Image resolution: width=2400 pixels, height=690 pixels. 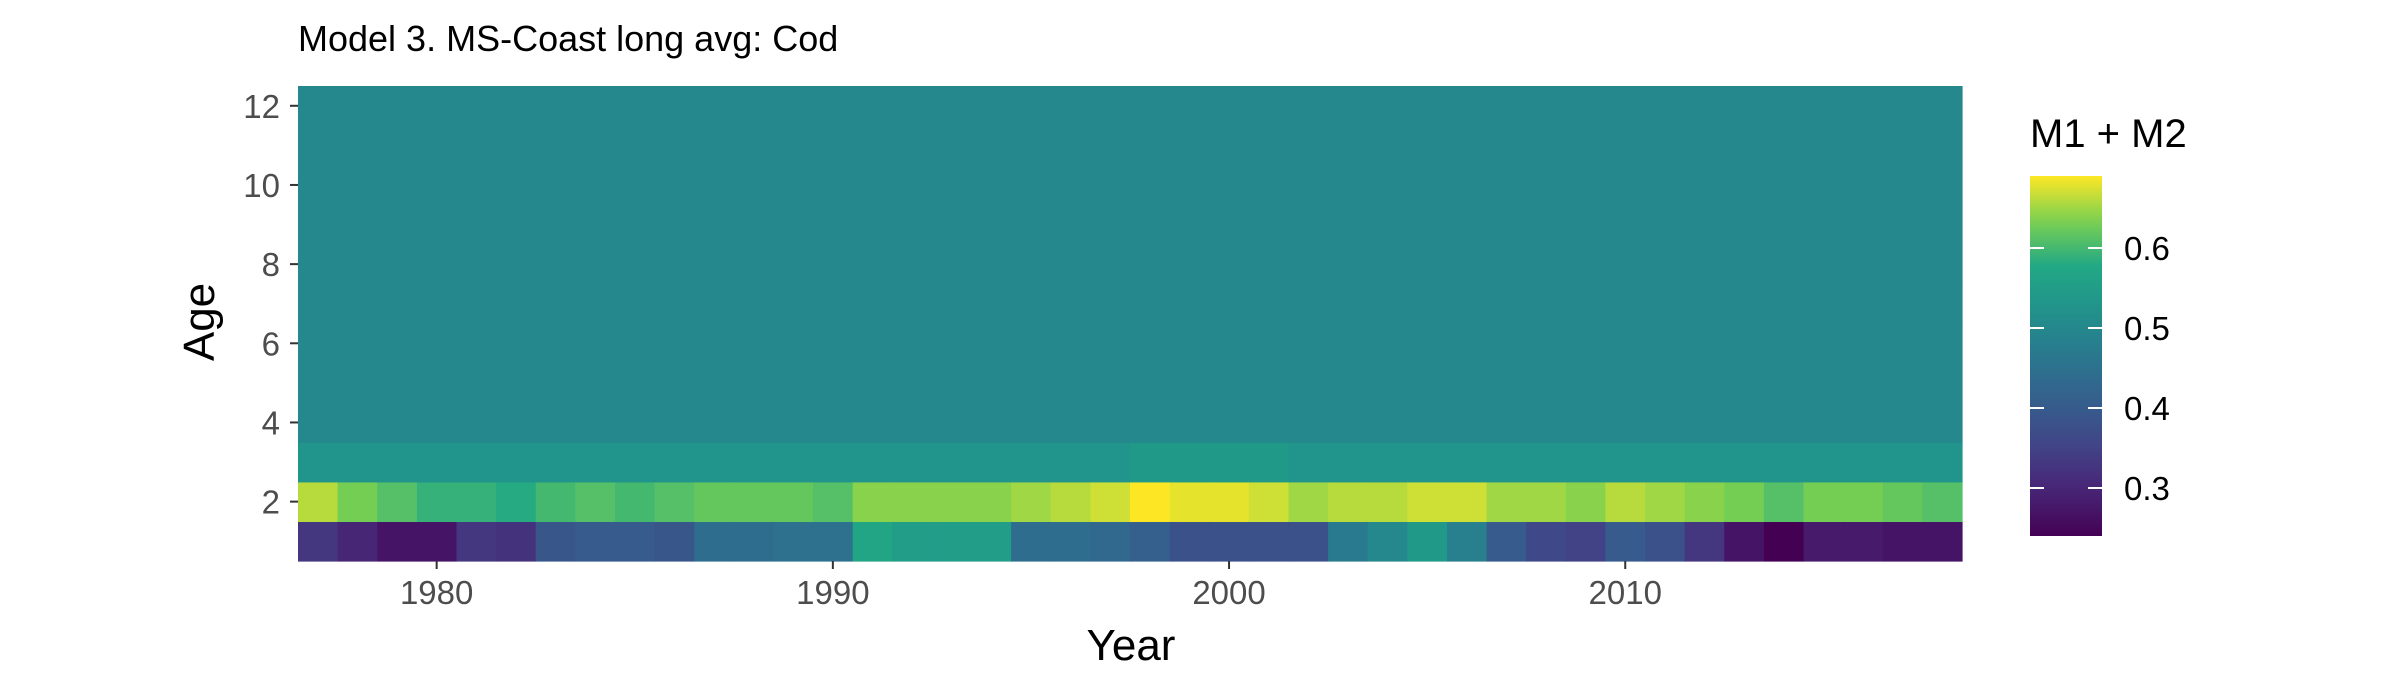 What do you see at coordinates (1228, 592) in the screenshot?
I see `x-tick-label: 2000` at bounding box center [1228, 592].